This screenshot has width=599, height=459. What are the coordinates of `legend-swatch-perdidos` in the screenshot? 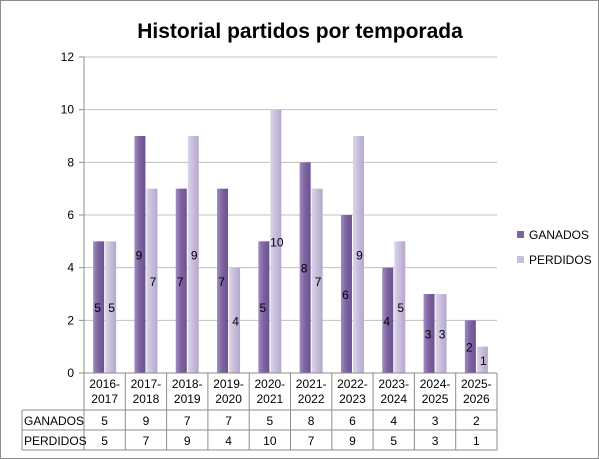 It's located at (520, 259).